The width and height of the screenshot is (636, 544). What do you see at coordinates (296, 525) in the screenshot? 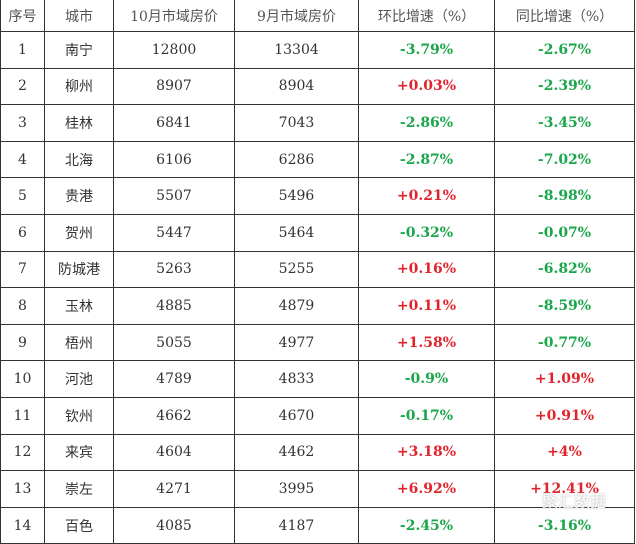
I see `sep-price: 4187` at bounding box center [296, 525].